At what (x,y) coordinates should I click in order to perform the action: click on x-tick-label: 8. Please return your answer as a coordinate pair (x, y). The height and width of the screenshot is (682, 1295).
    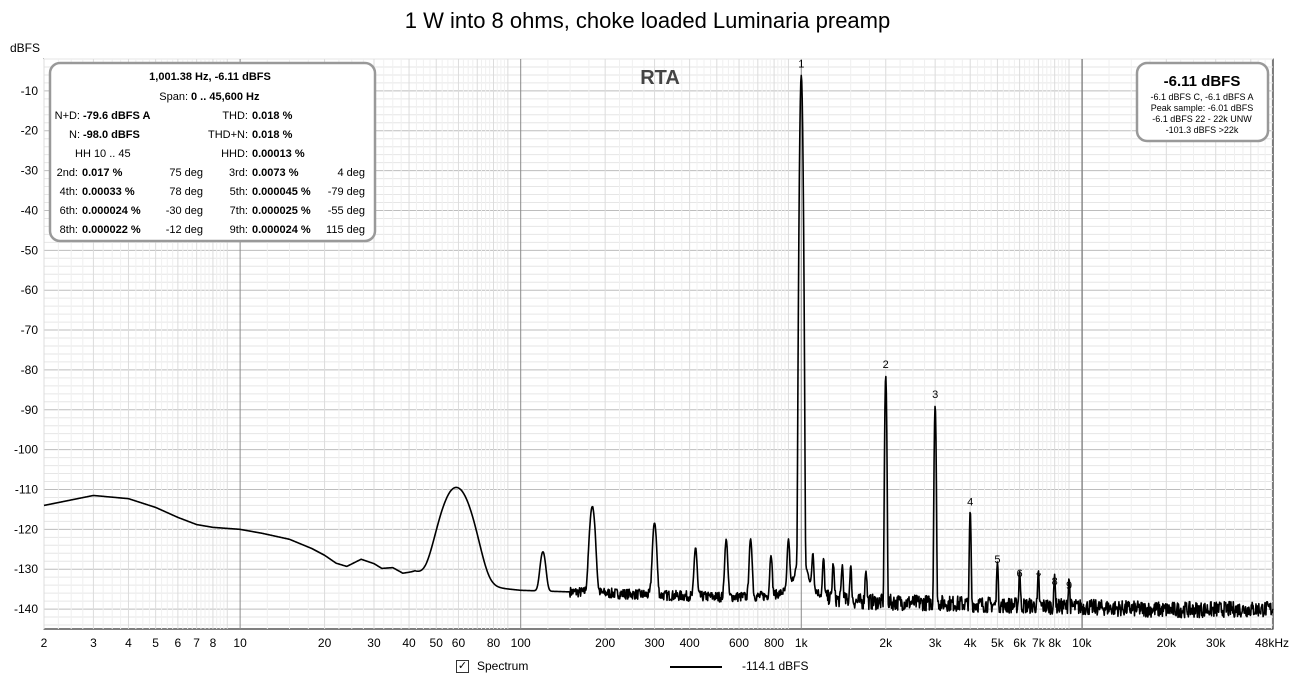
    Looking at the image, I should click on (213, 643).